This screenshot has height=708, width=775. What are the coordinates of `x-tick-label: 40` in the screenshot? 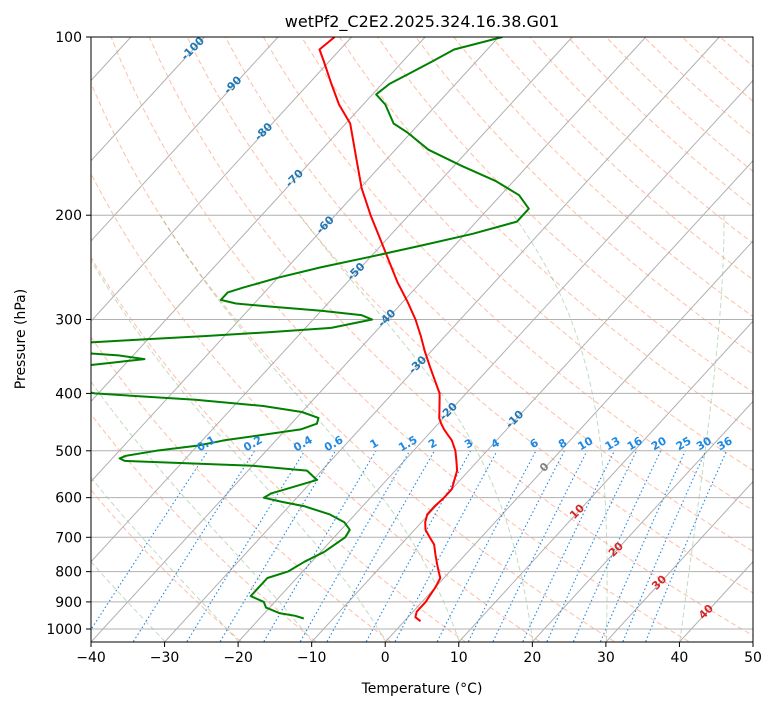 It's located at (680, 658).